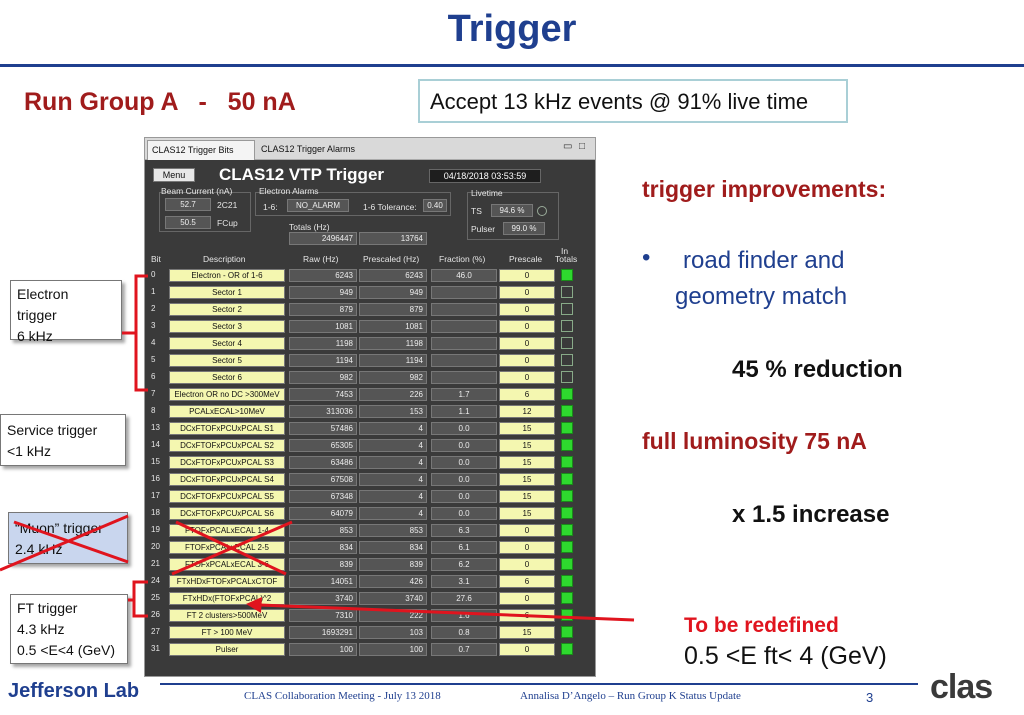 This screenshot has height=715, width=1024. What do you see at coordinates (174, 175) in the screenshot?
I see `menu-button: Menu` at bounding box center [174, 175].